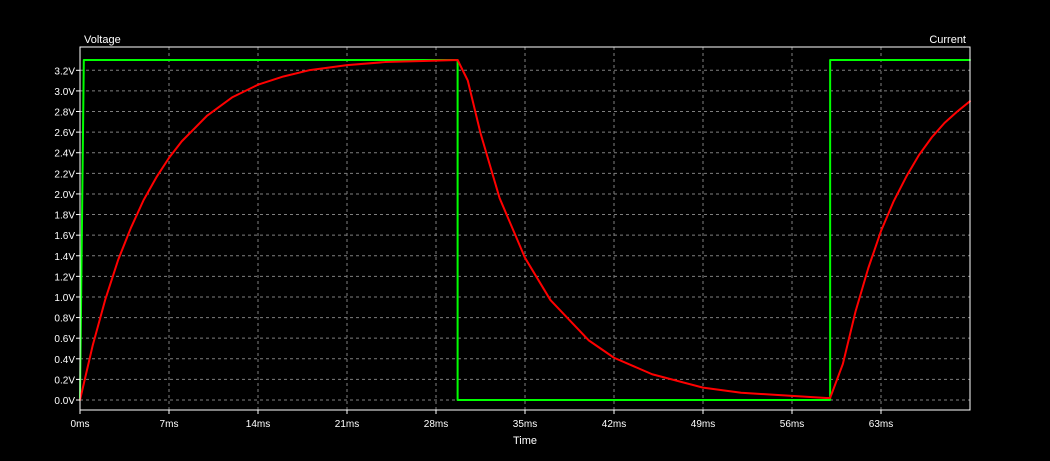  I want to click on x-tick-label: 7ms, so click(169, 424).